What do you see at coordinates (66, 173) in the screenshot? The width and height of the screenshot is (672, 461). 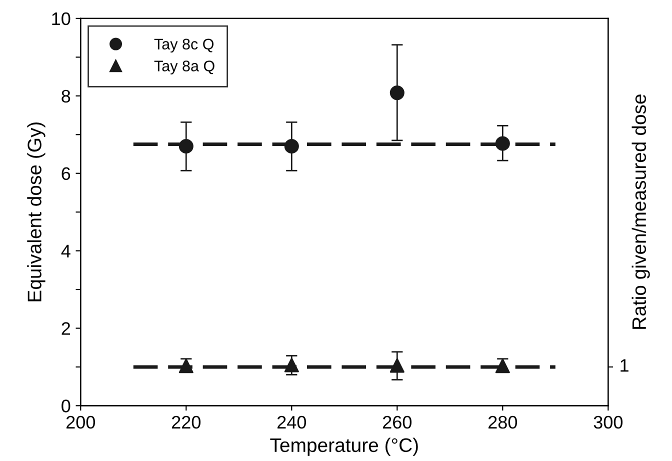 I see `y-tick-label: 6` at bounding box center [66, 173].